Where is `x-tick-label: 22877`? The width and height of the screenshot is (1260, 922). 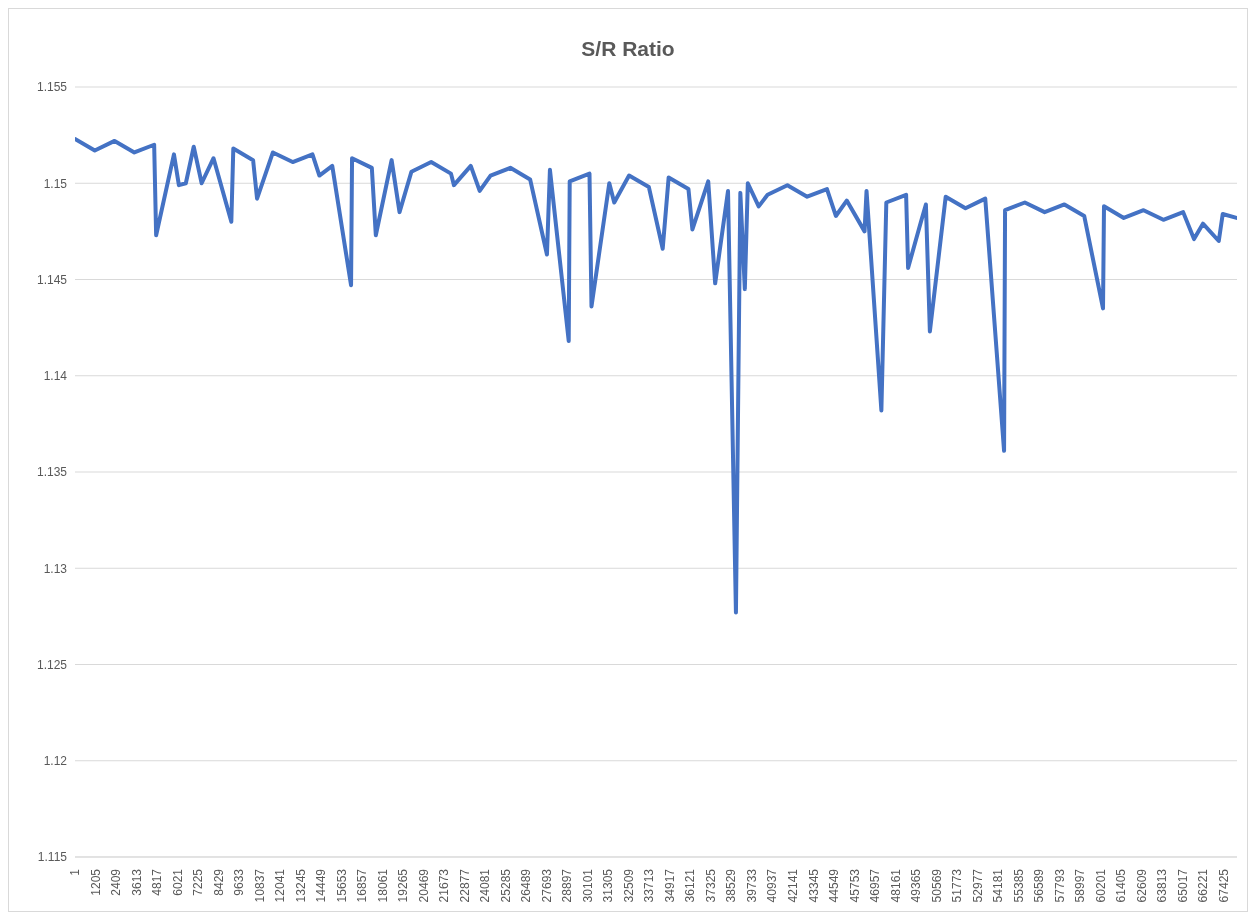 x-tick-label: 22877 is located at coordinates (464, 885).